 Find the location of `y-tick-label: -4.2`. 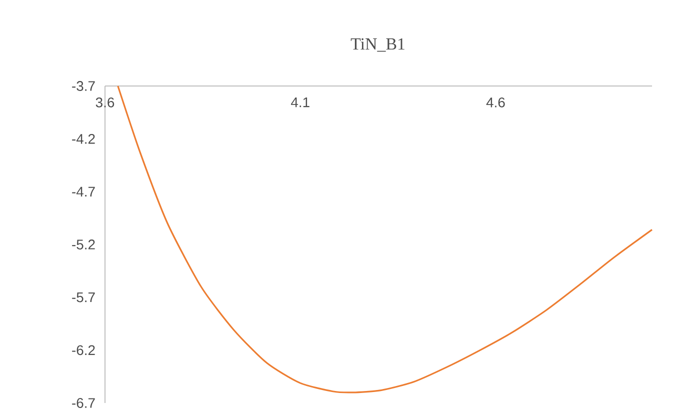

y-tick-label: -4.2 is located at coordinates (83, 139).